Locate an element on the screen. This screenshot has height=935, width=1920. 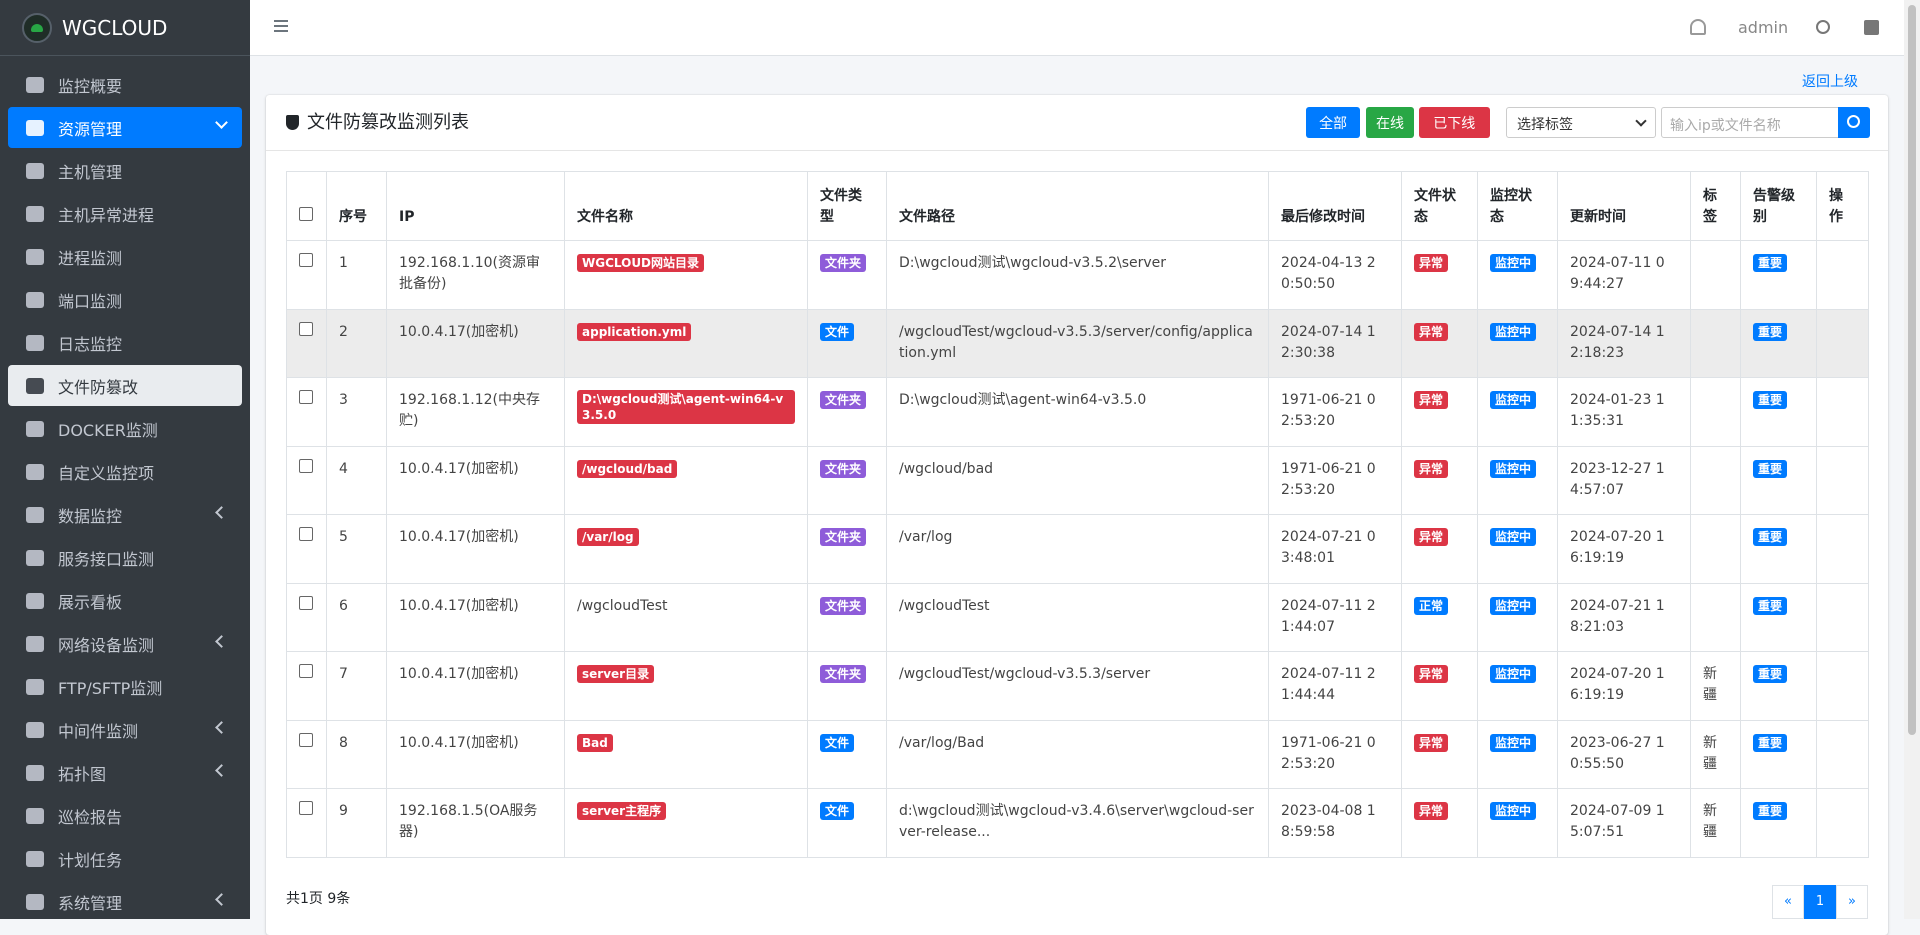
file-name: Bad is located at coordinates (595, 742).